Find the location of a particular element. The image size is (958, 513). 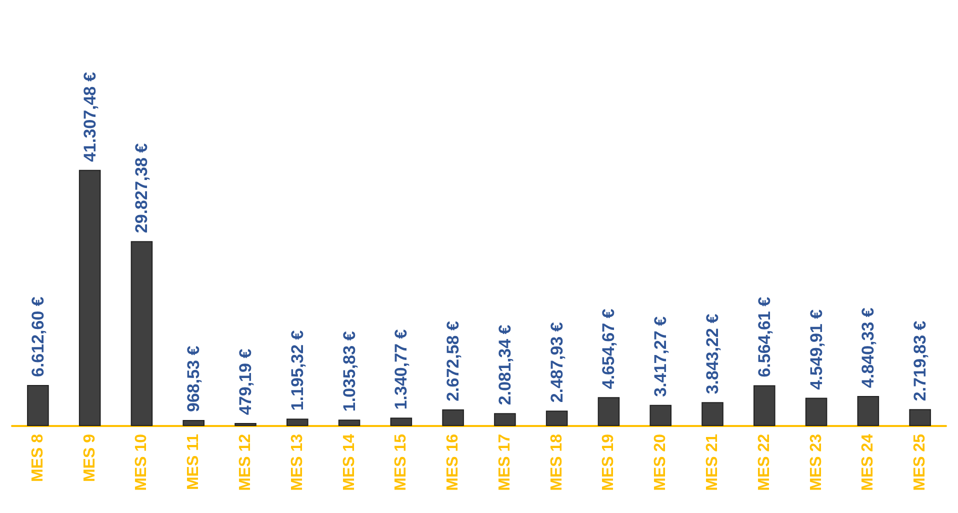

x-tick-label: MES 13 is located at coordinates (297, 462).